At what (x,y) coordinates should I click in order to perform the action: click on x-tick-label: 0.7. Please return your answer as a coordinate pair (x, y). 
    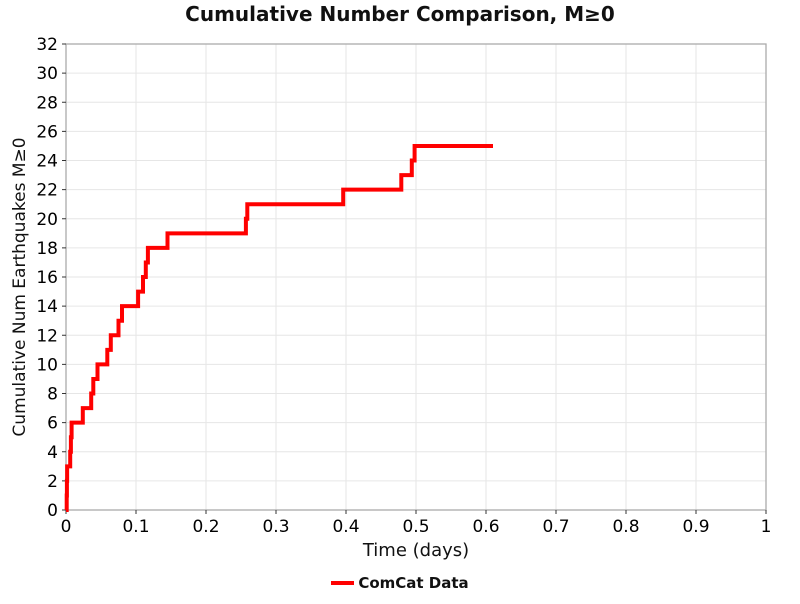
    Looking at the image, I should click on (555, 527).